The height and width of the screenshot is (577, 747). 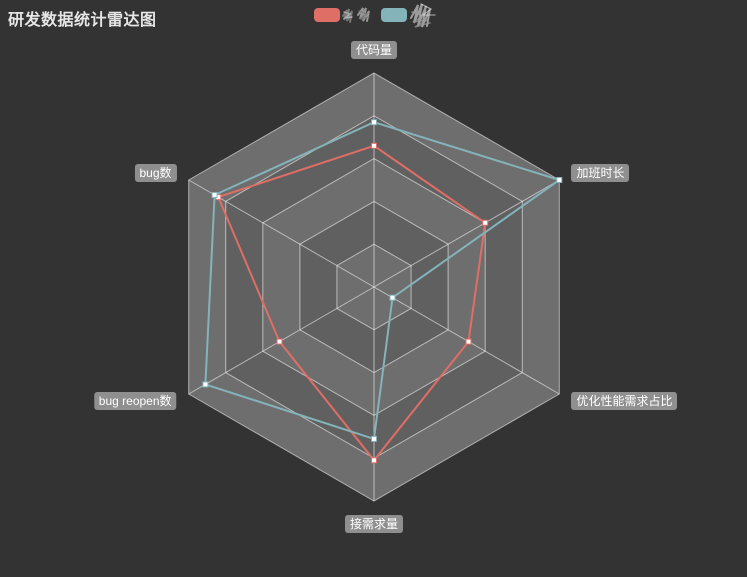 What do you see at coordinates (374, 50) in the screenshot?
I see `axis-label-0: 代码量` at bounding box center [374, 50].